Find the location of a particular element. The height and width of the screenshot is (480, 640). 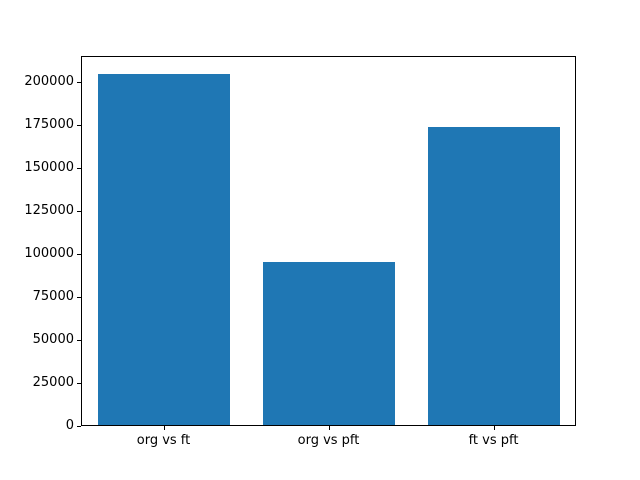

y-tick-label: 175000 is located at coordinates (49, 124).